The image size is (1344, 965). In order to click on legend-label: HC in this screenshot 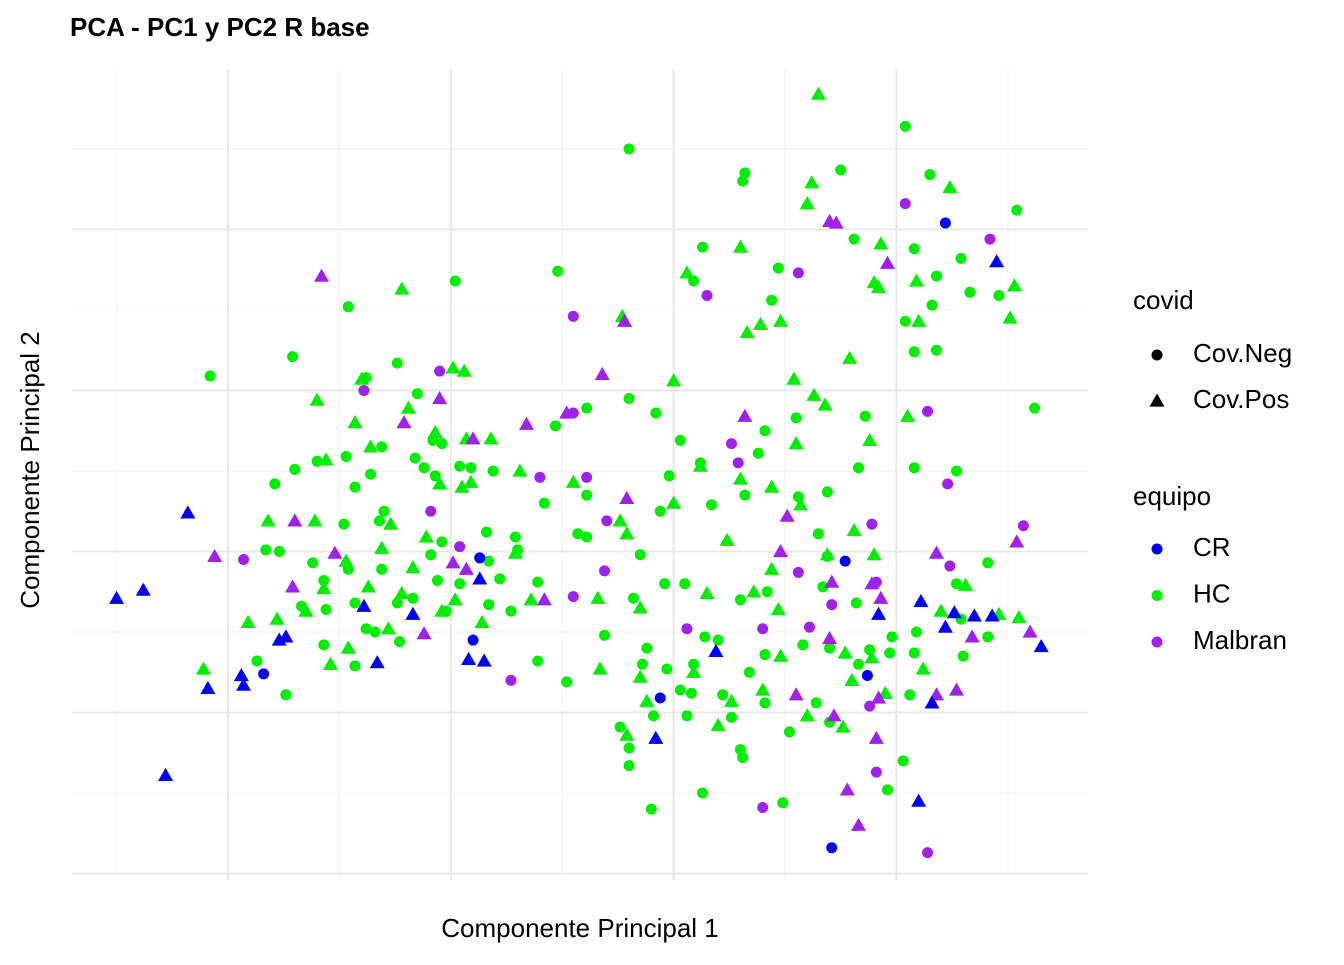, I will do `click(1212, 593)`.